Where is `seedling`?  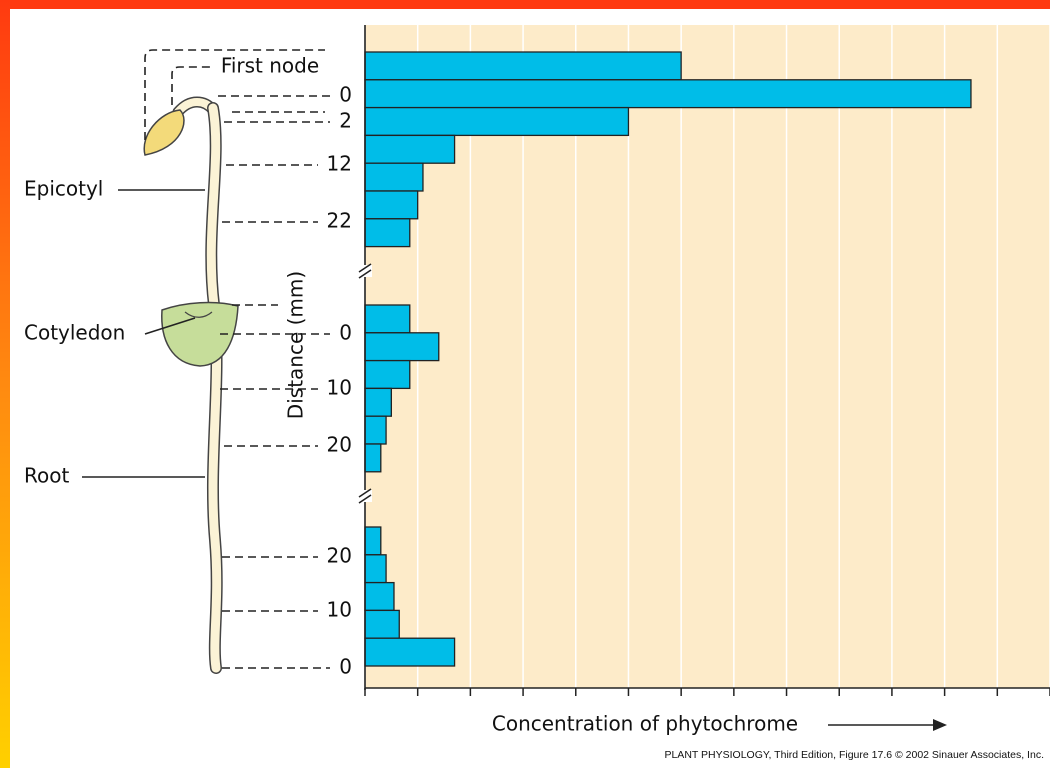
seedling is located at coordinates (191, 385).